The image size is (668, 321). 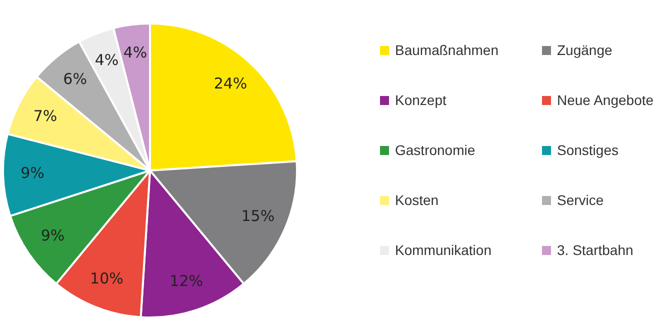 What do you see at coordinates (45, 116) in the screenshot?
I see `data-label: 7%` at bounding box center [45, 116].